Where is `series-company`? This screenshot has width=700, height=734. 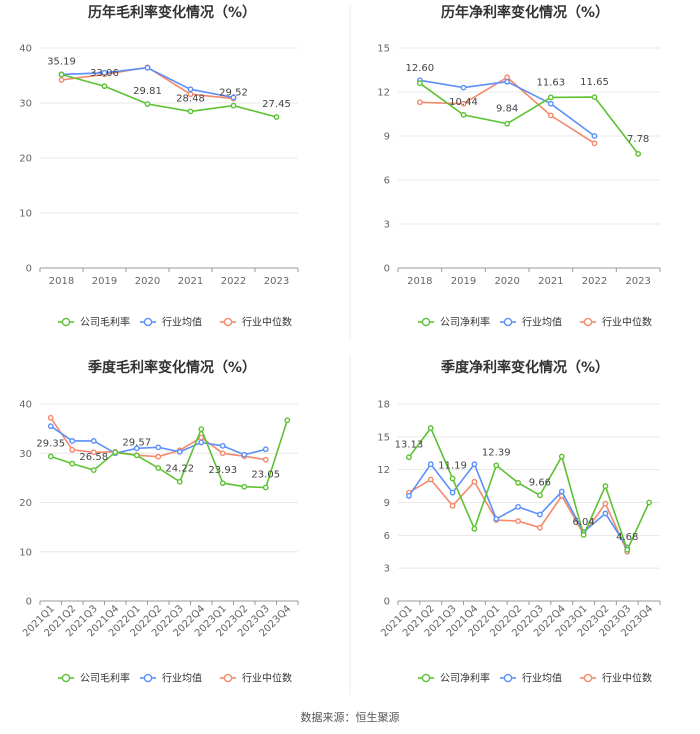
series-company is located at coordinates (529, 489).